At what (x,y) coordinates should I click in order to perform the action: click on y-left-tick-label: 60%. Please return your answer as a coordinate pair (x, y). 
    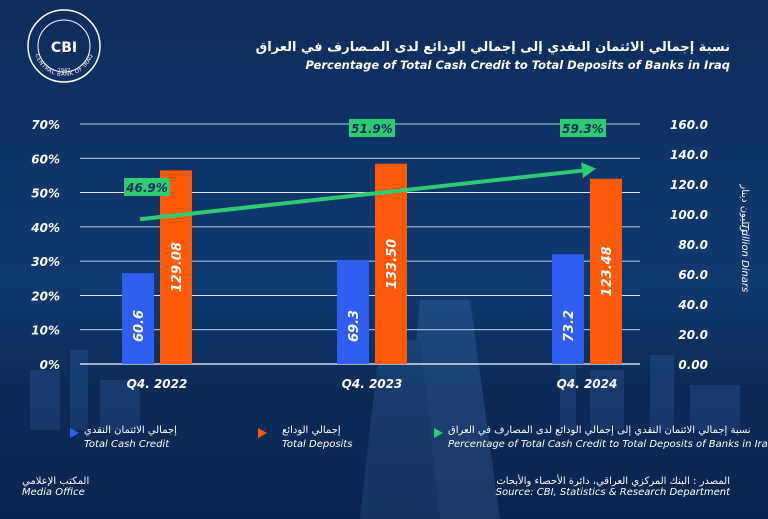
    Looking at the image, I should click on (45, 159).